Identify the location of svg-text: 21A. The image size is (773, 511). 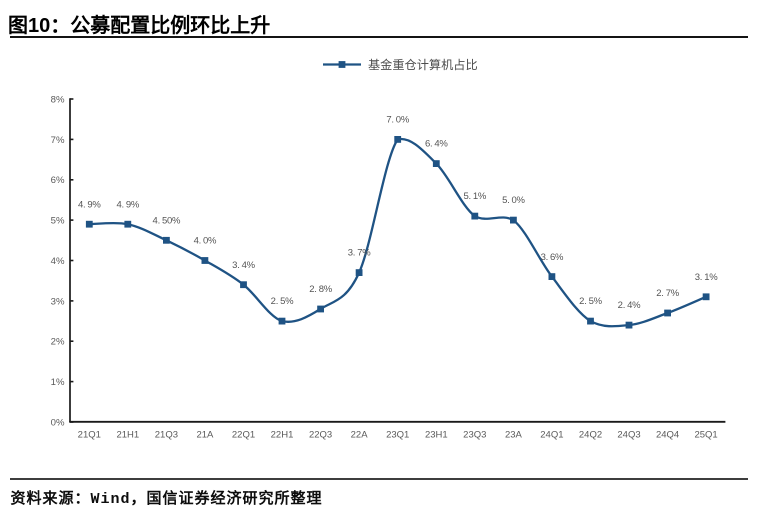
(205, 435).